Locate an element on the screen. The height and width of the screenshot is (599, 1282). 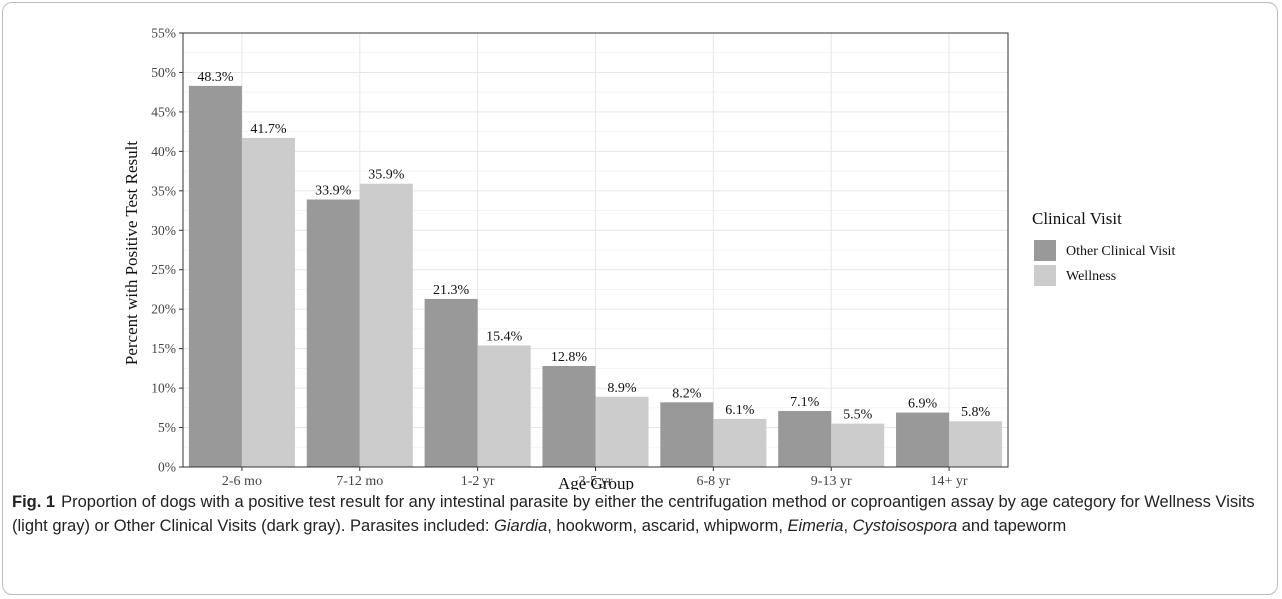
y-tick-label: 10% is located at coordinates (163, 388).